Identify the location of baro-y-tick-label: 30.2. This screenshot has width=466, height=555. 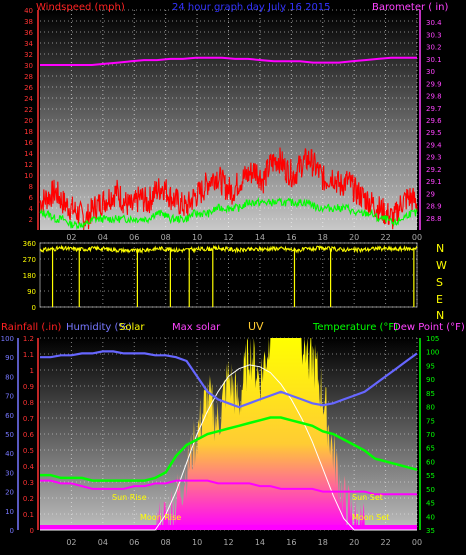
(434, 48).